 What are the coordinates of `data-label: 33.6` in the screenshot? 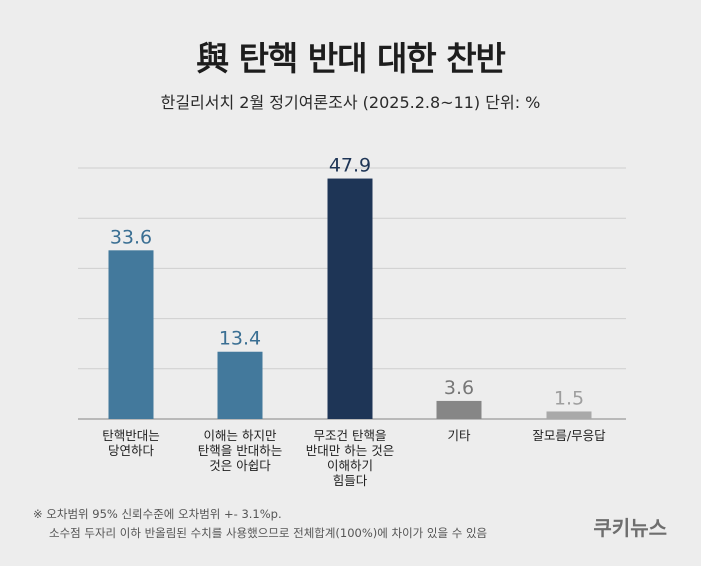 It's located at (131, 237).